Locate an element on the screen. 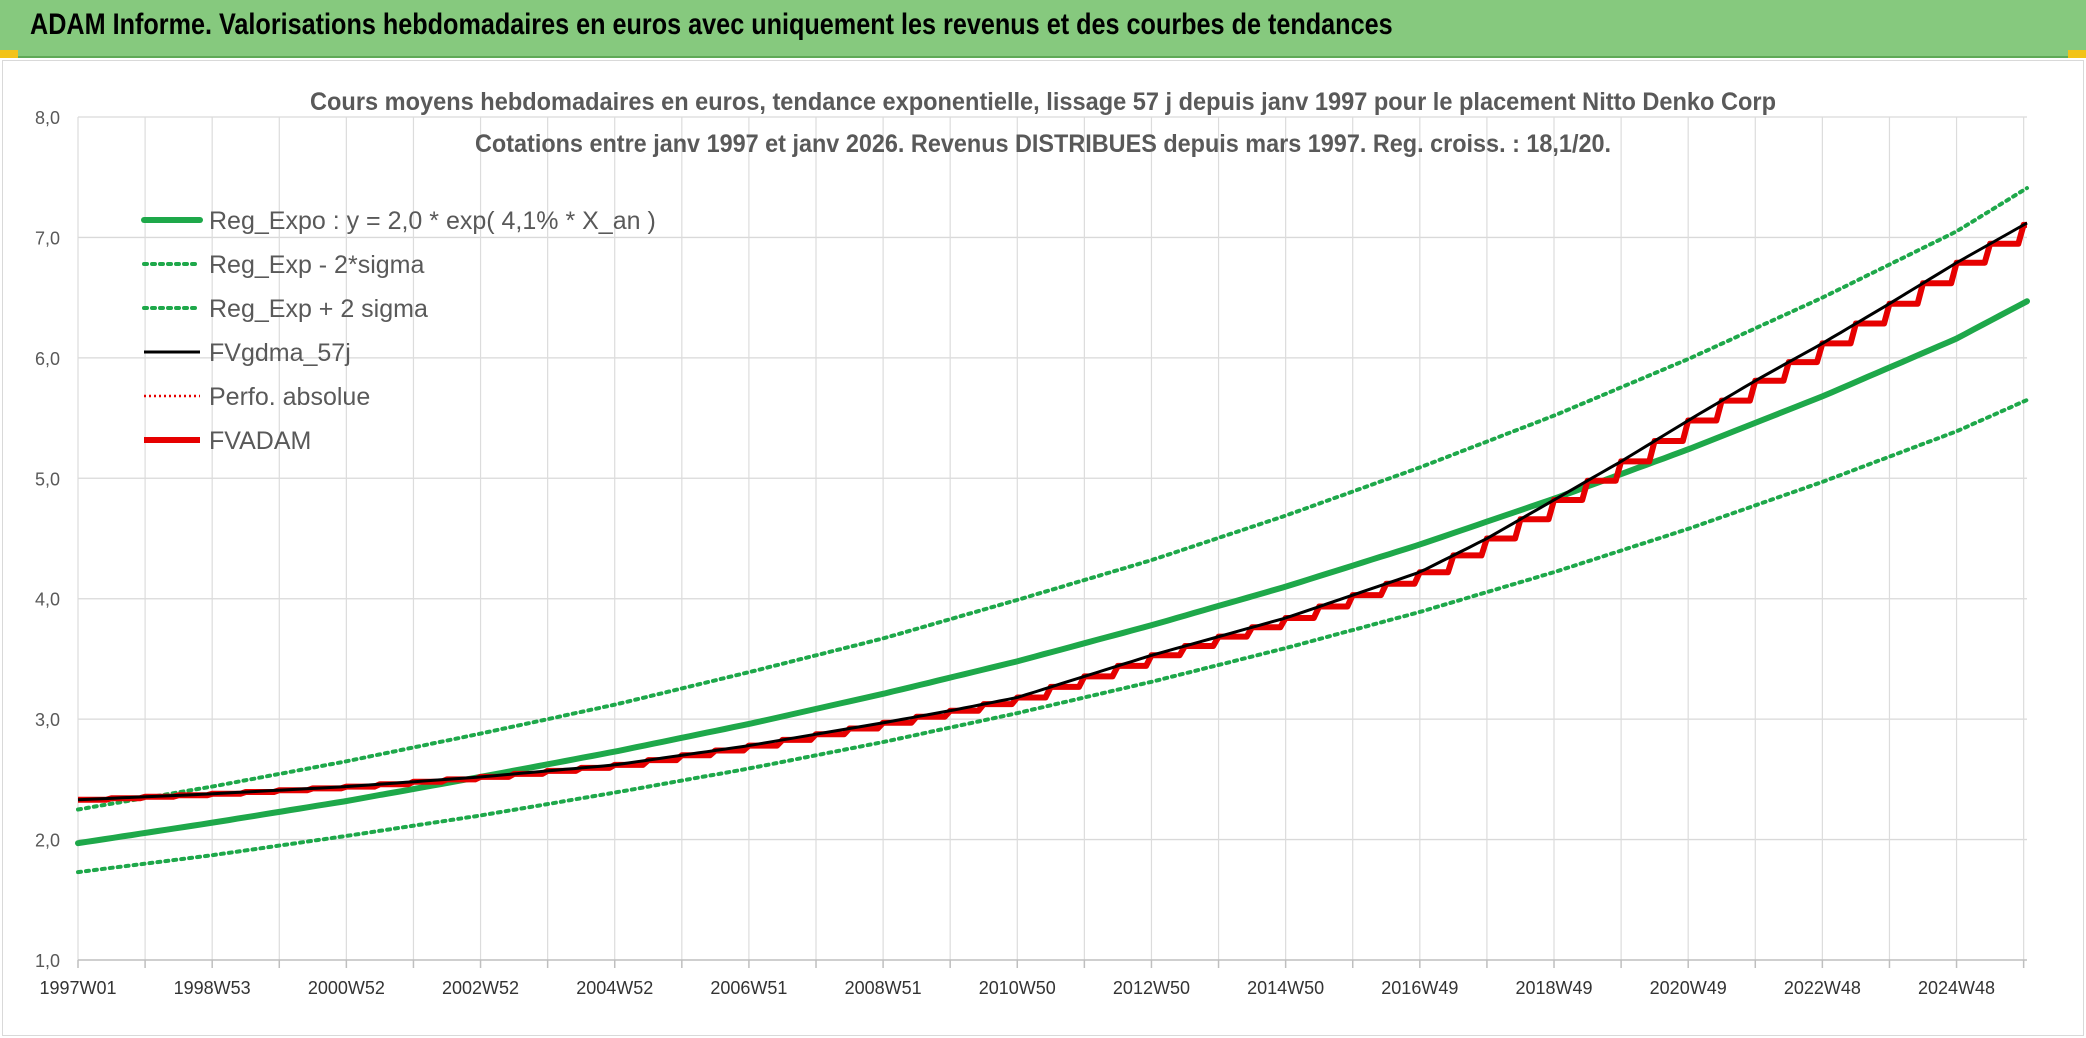 The width and height of the screenshot is (2086, 1038). x-tick-label: 2024W48 is located at coordinates (1956, 988).